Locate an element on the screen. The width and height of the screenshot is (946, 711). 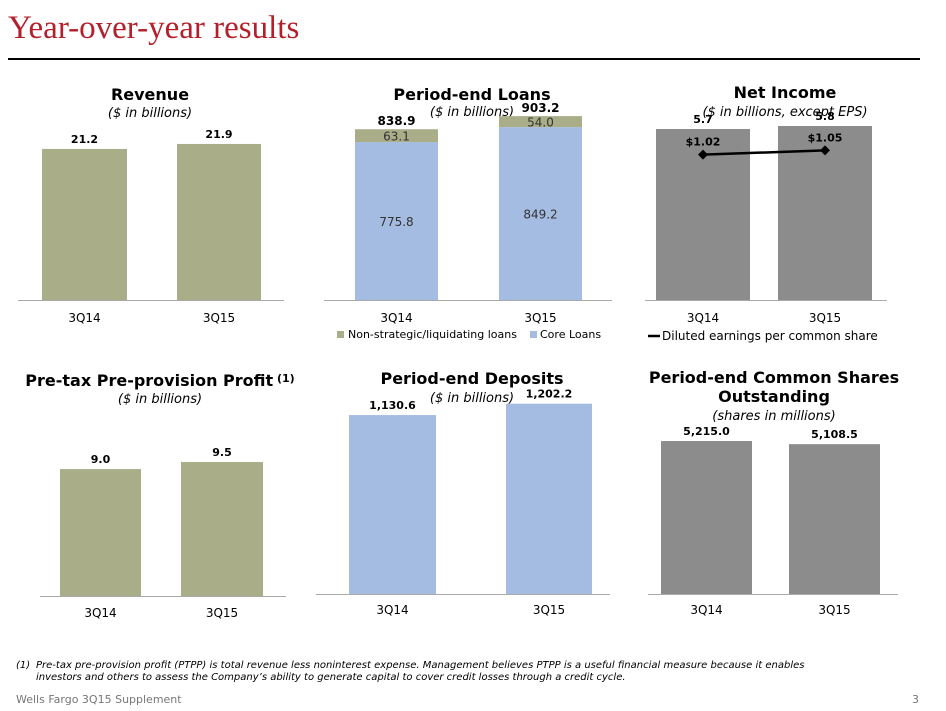
chart-title-text: Period-end Deposits is located at coordinates (471, 378).